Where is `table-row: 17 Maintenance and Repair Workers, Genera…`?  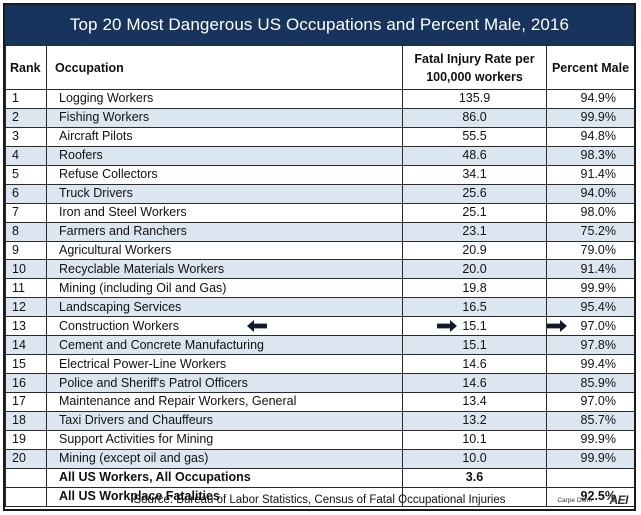
table-row: 17 Maintenance and Repair Workers, Genera… is located at coordinates (319, 402).